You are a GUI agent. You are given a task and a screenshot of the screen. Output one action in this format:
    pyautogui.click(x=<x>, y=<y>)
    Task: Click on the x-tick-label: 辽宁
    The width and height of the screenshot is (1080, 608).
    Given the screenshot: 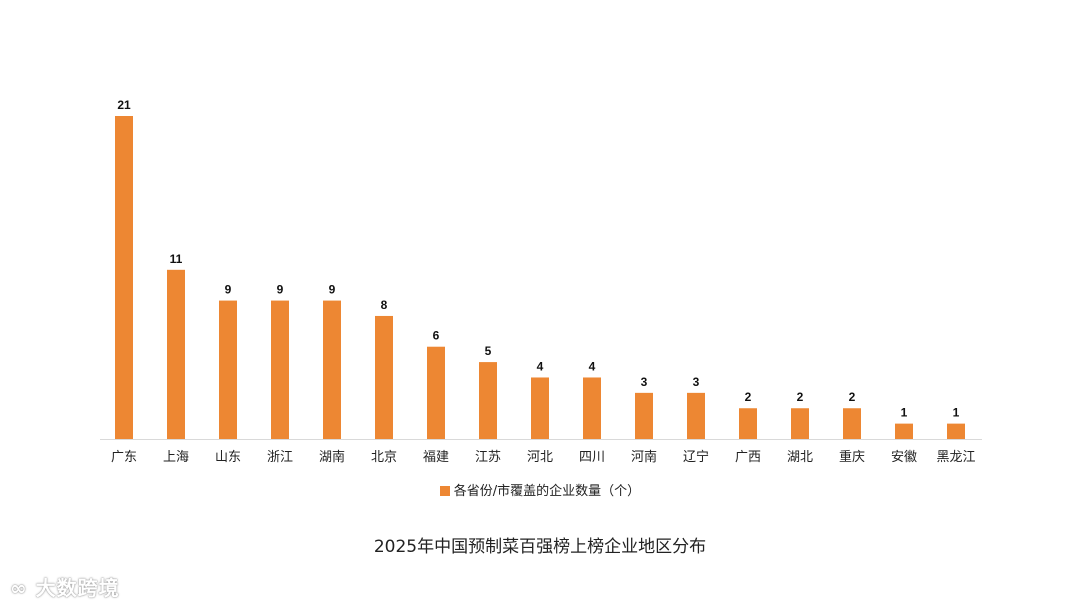 What is the action you would take?
    pyautogui.click(x=696, y=457)
    